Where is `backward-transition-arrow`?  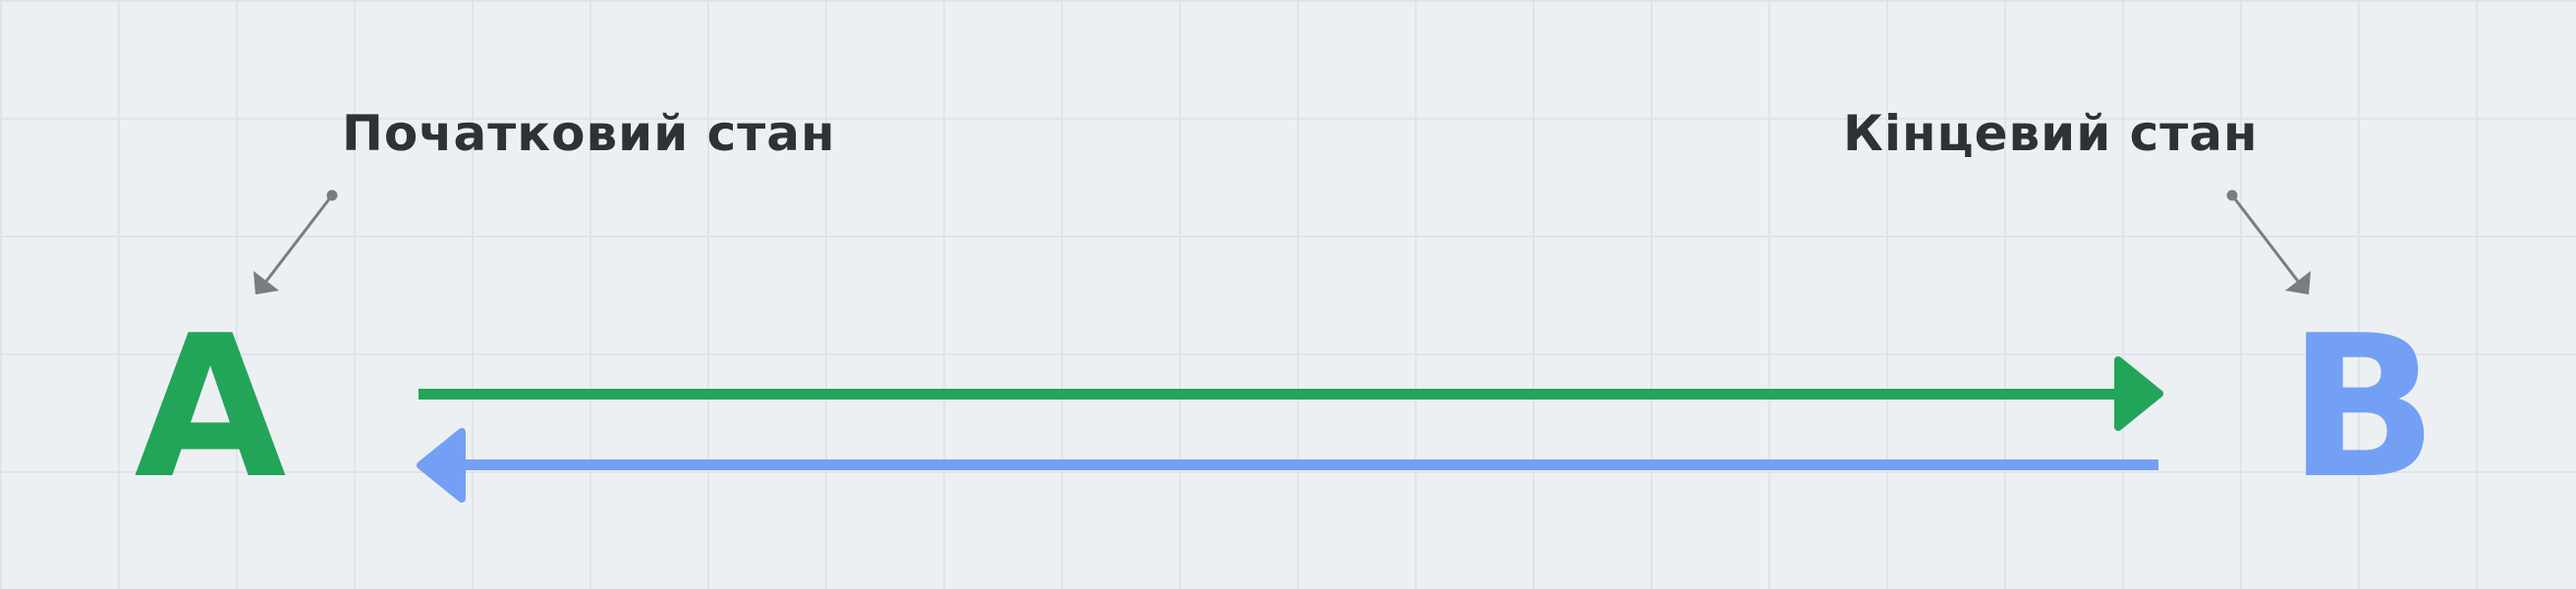
backward-transition-arrow is located at coordinates (1287, 466).